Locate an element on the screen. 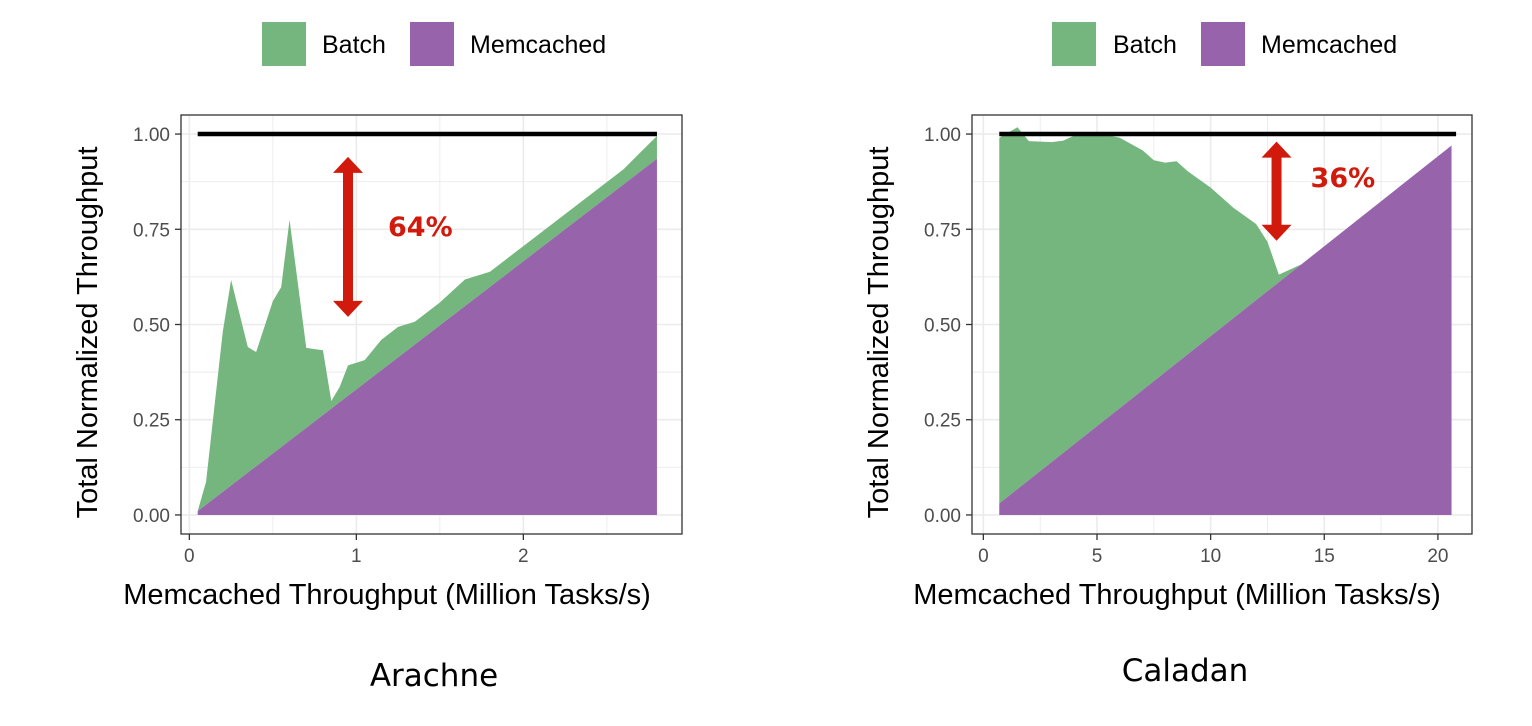  legend-right: Batch Memcached is located at coordinates (1224, 44).